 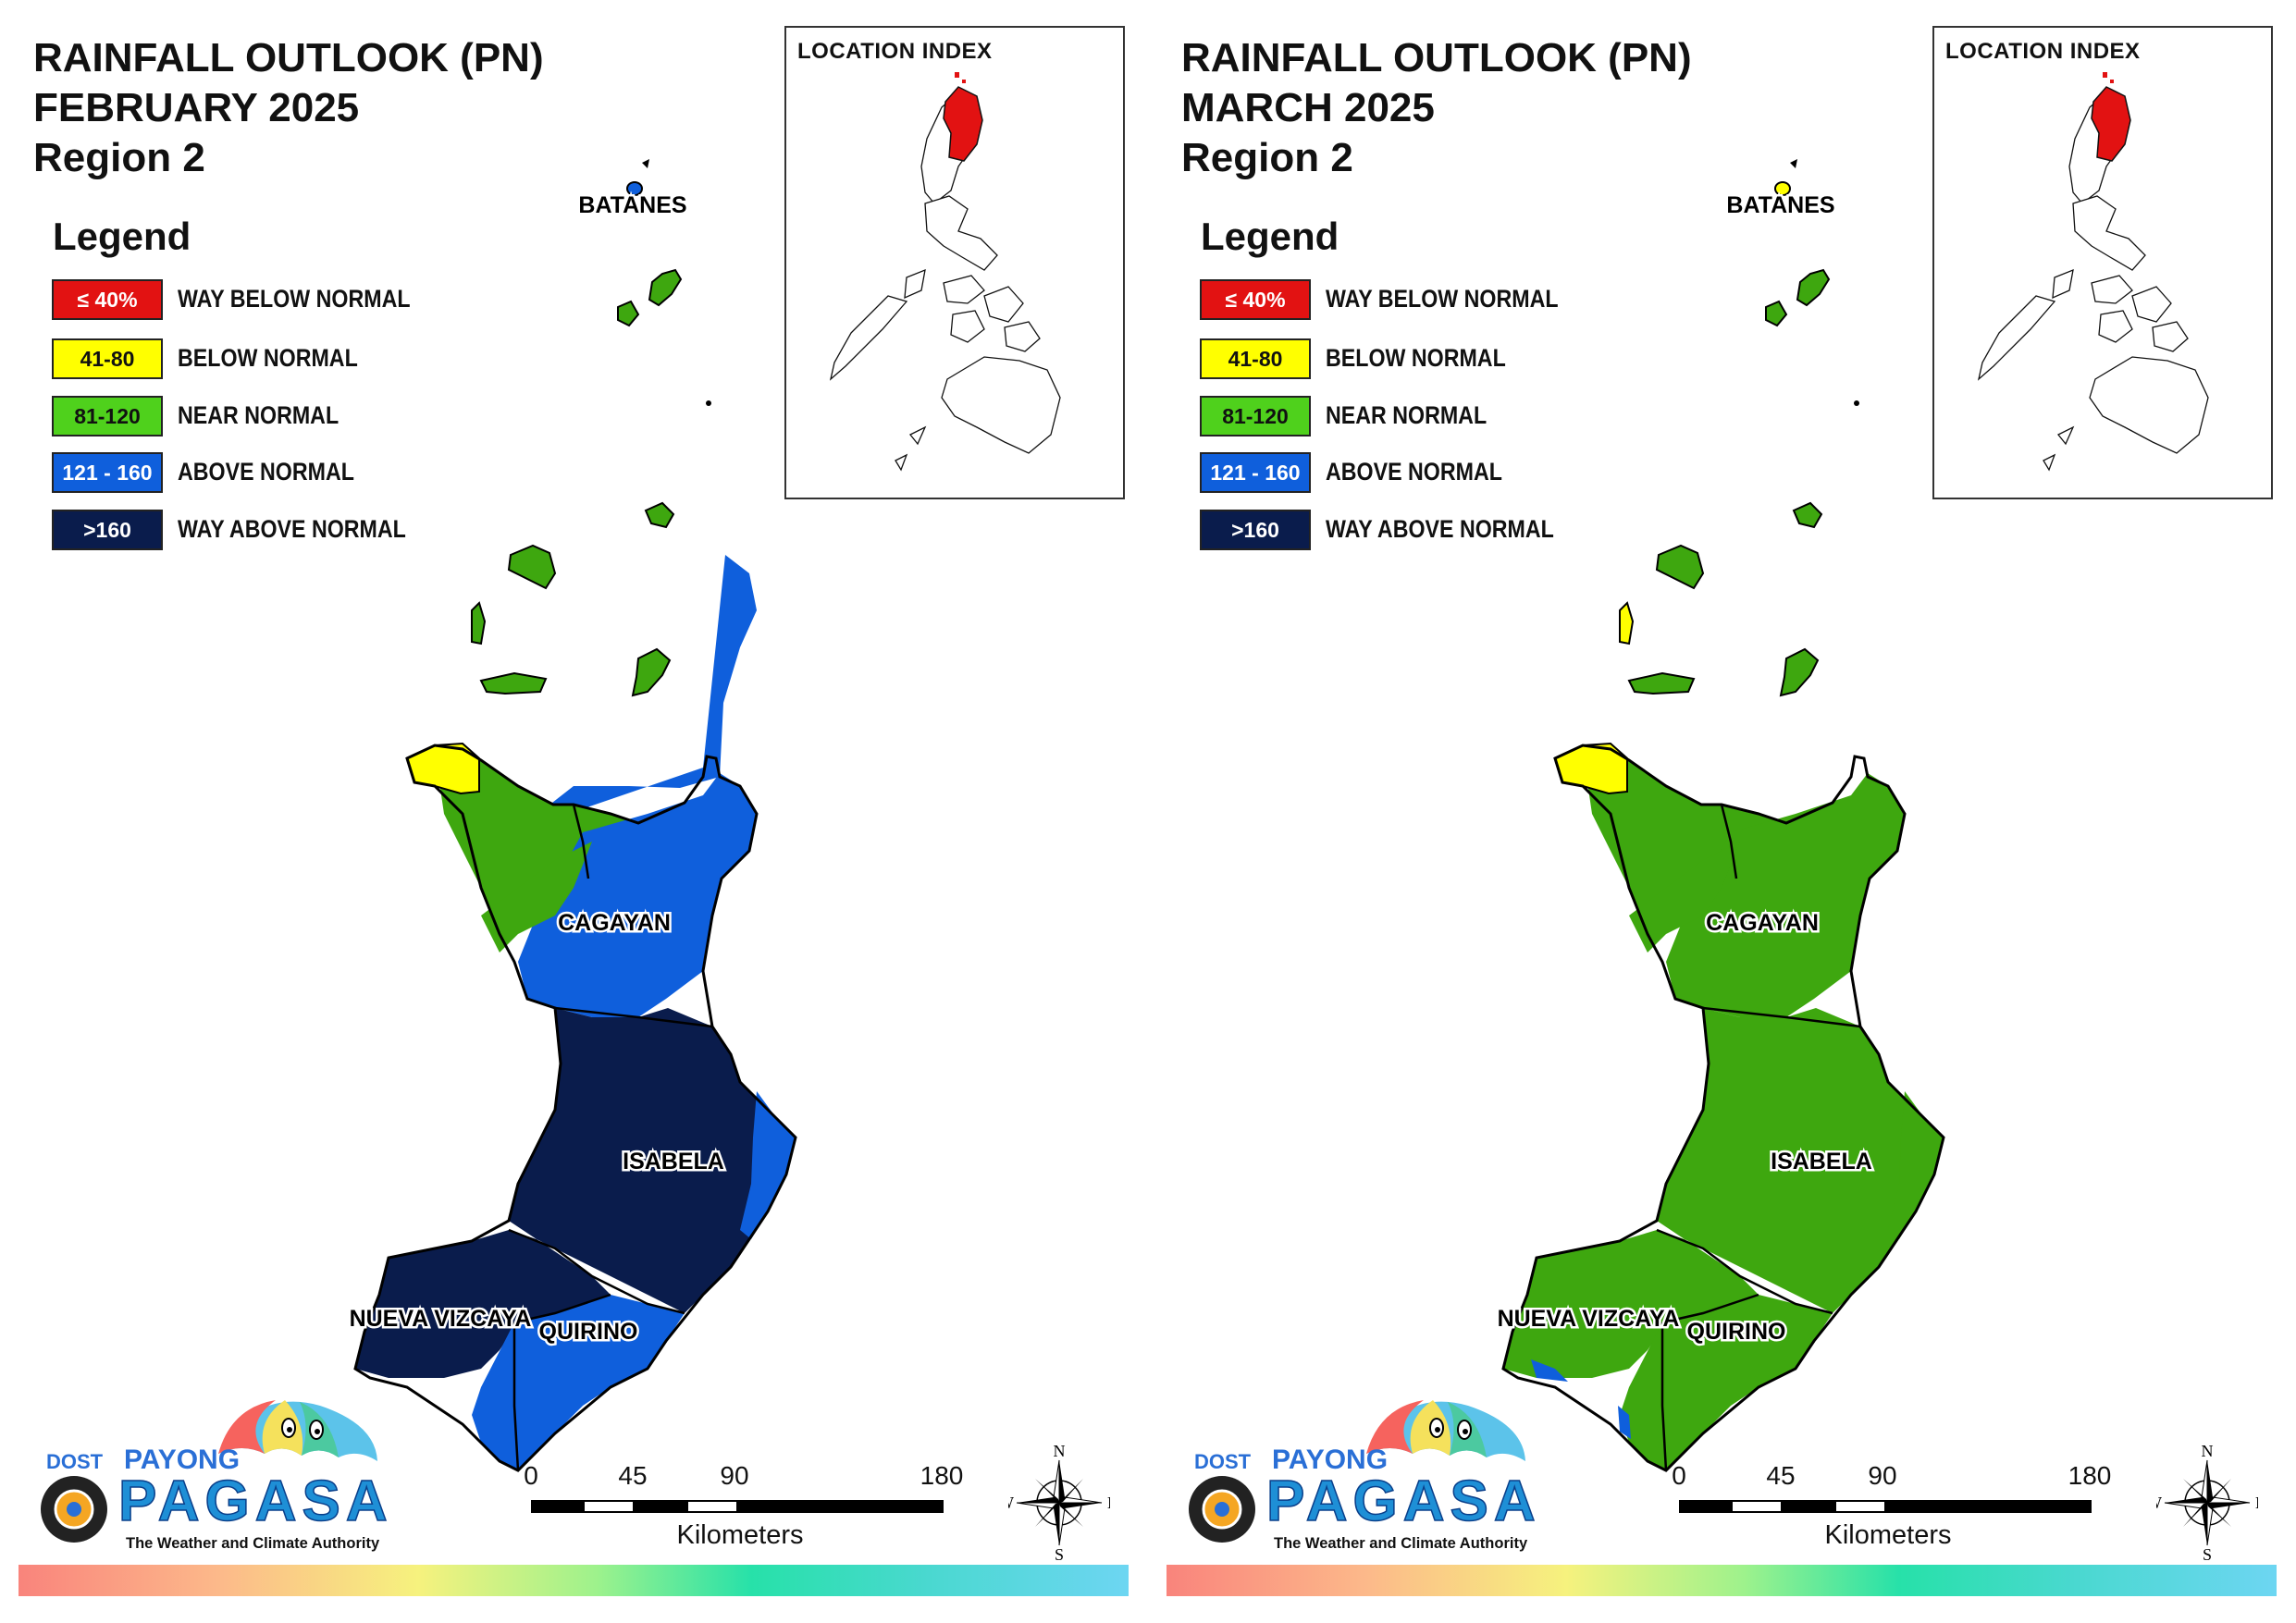 I want to click on quirino-fill, so click(x=578, y=1382).